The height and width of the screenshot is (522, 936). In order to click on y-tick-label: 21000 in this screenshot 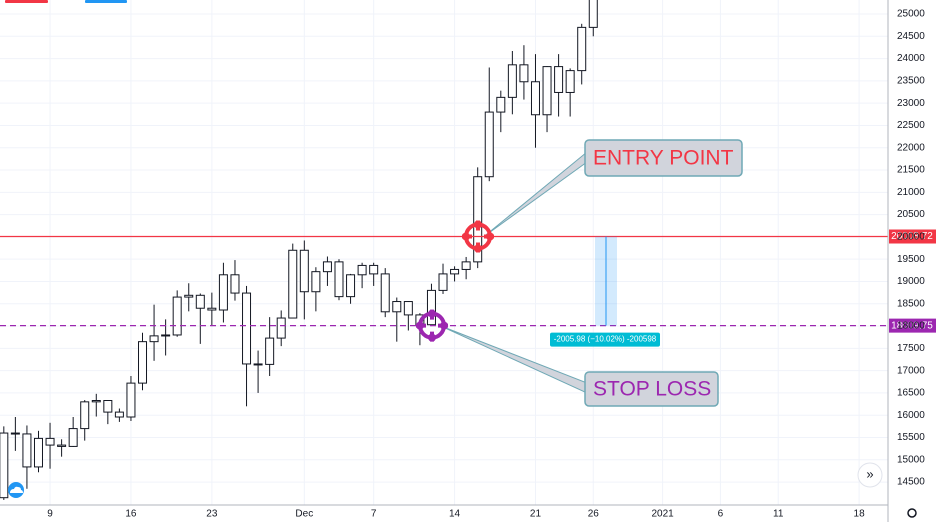, I will do `click(911, 192)`.